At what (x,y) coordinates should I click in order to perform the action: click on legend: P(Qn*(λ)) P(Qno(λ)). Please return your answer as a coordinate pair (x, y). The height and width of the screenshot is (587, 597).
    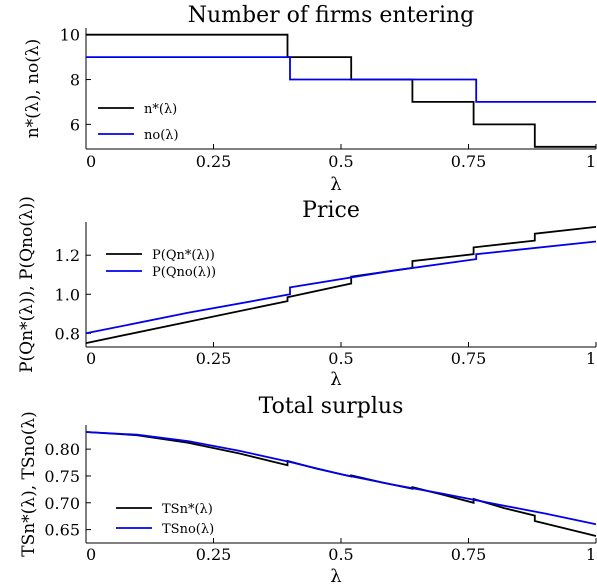
    Looking at the image, I should click on (161, 264).